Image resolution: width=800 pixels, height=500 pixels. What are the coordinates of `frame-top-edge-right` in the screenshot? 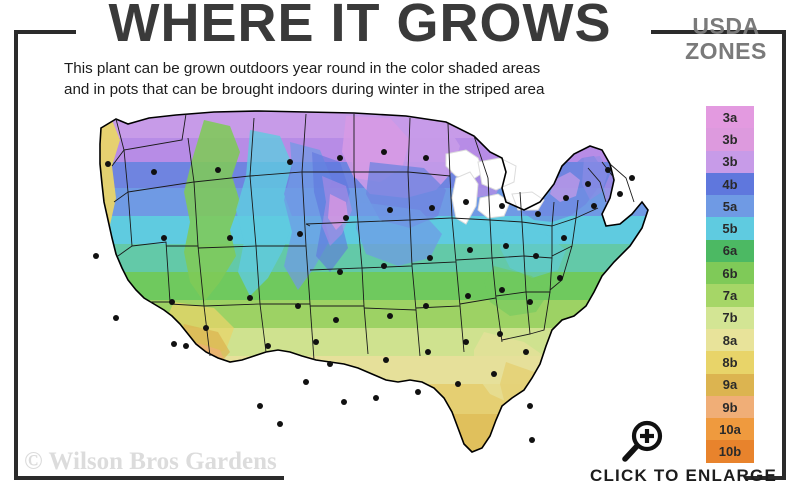 It's located at (718, 32).